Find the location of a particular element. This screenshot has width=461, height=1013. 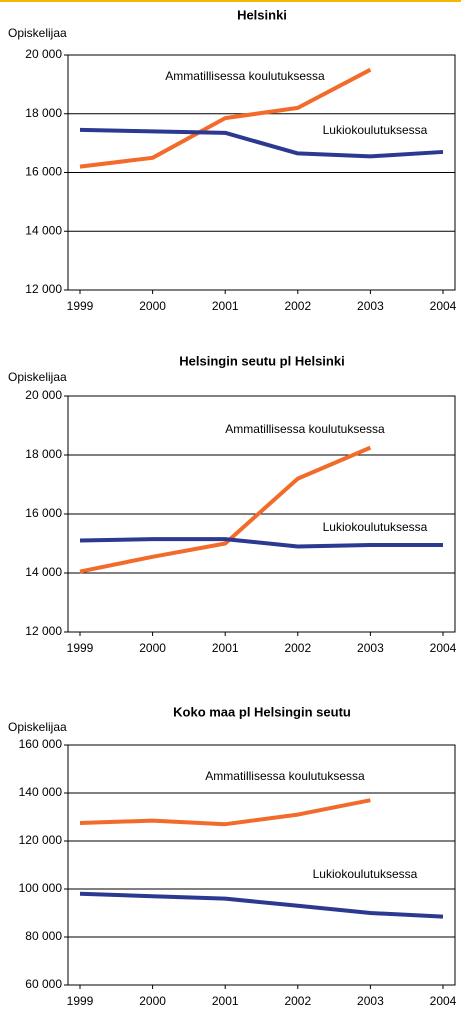

y-tick-label: 140 000 is located at coordinates (41, 792).